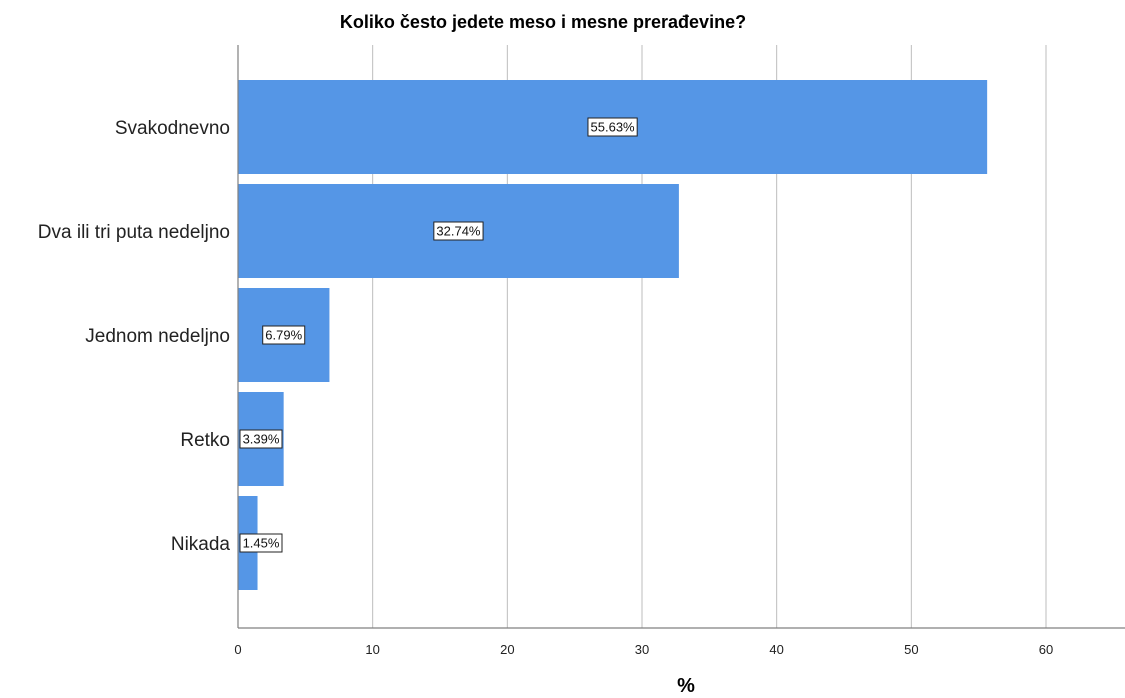 This screenshot has height=698, width=1125. Describe the element at coordinates (134, 232) in the screenshot. I see `category-label: Dva ili tri puta nedeljno` at that location.